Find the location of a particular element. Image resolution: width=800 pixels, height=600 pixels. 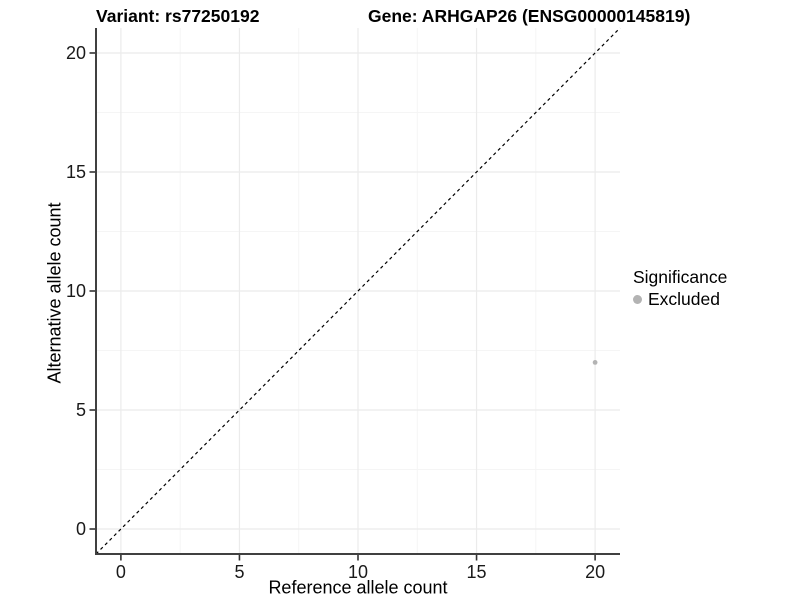

y-tick-label: 0 is located at coordinates (81, 529).